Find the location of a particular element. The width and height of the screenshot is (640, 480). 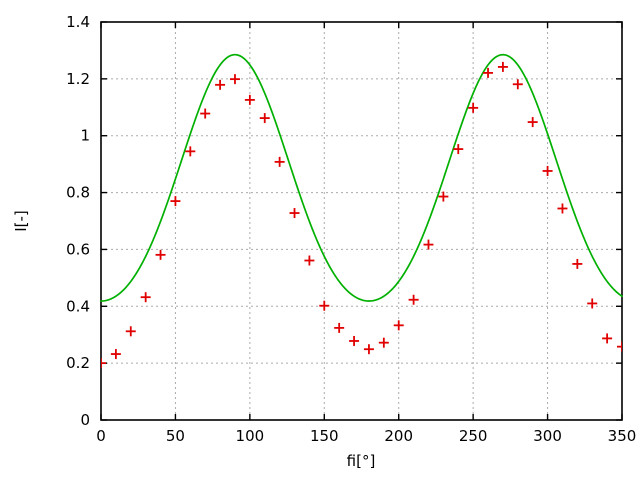

y-tick-label: 0.2 is located at coordinates (78, 363).